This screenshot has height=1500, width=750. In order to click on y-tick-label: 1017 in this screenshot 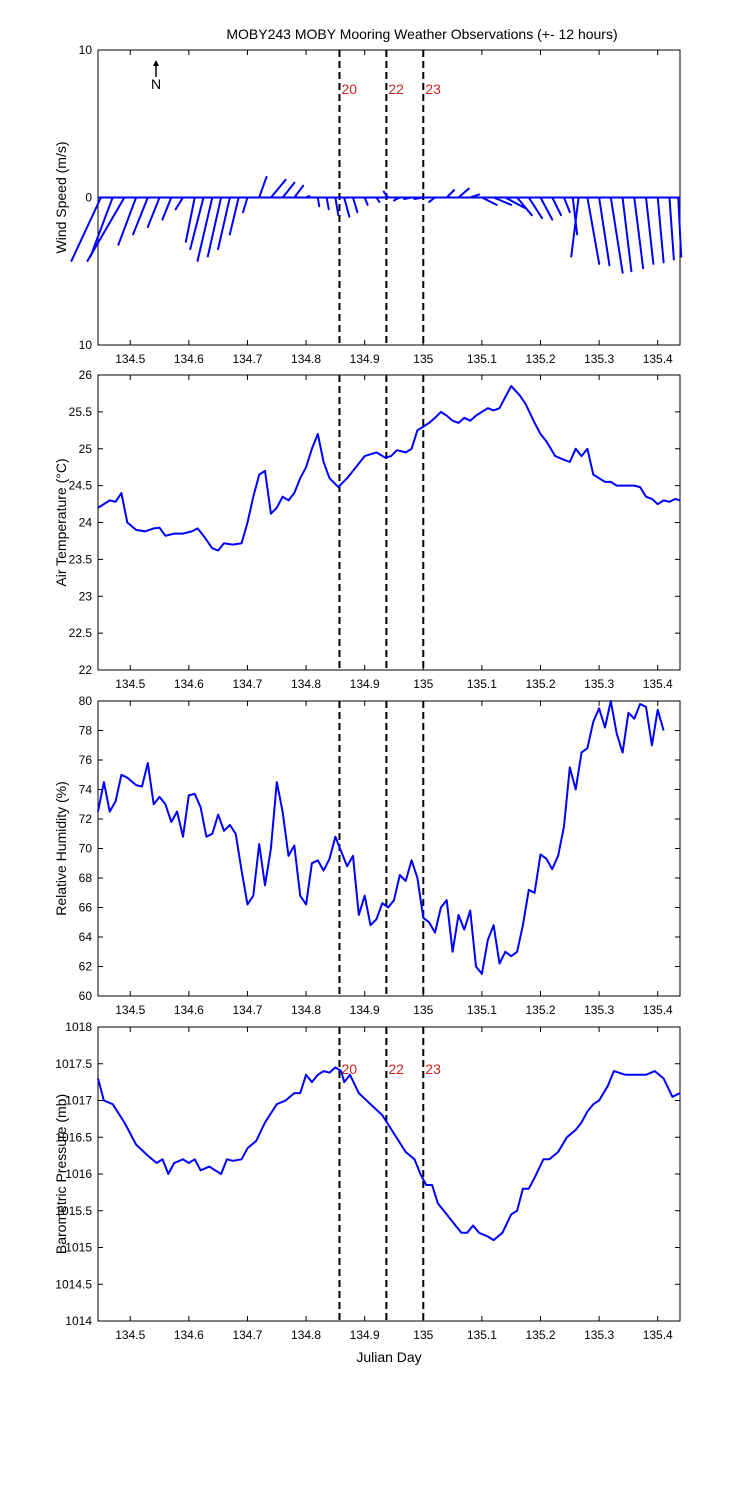, I will do `click(78, 1101)`.